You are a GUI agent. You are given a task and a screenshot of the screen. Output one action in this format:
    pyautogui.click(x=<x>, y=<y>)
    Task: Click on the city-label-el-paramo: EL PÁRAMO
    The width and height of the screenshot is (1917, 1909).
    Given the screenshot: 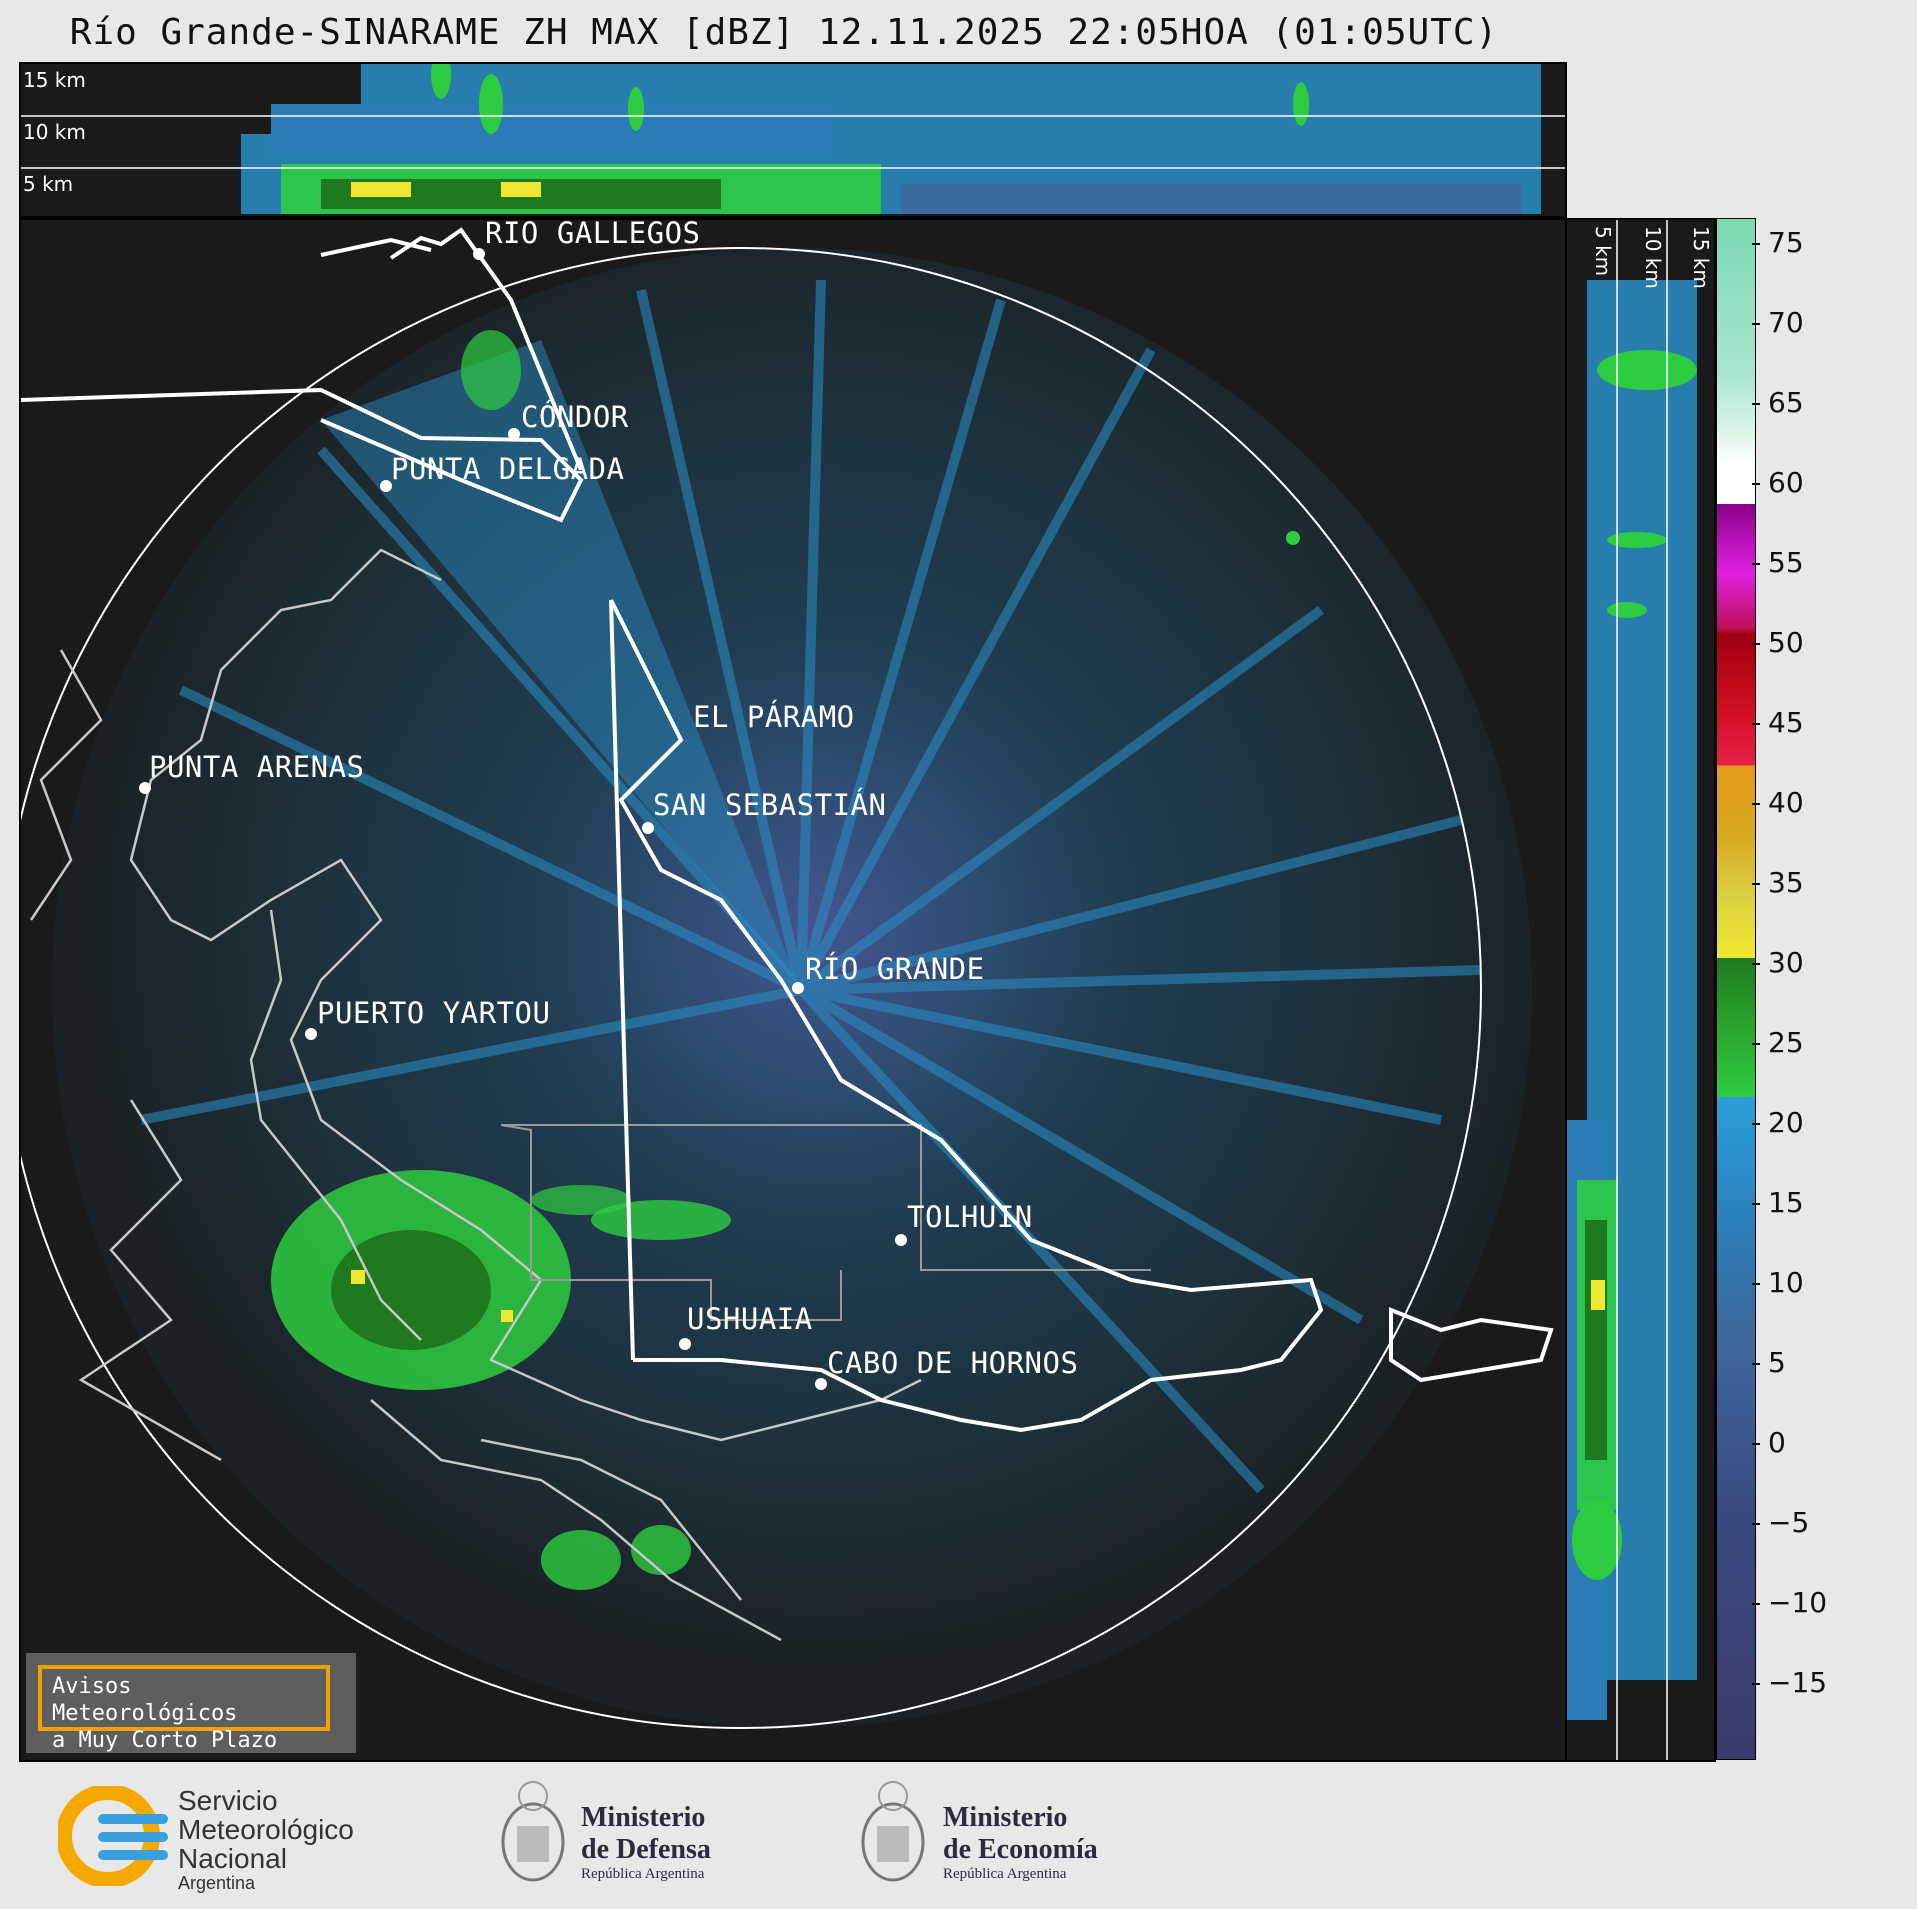 What is the action you would take?
    pyautogui.click(x=774, y=717)
    